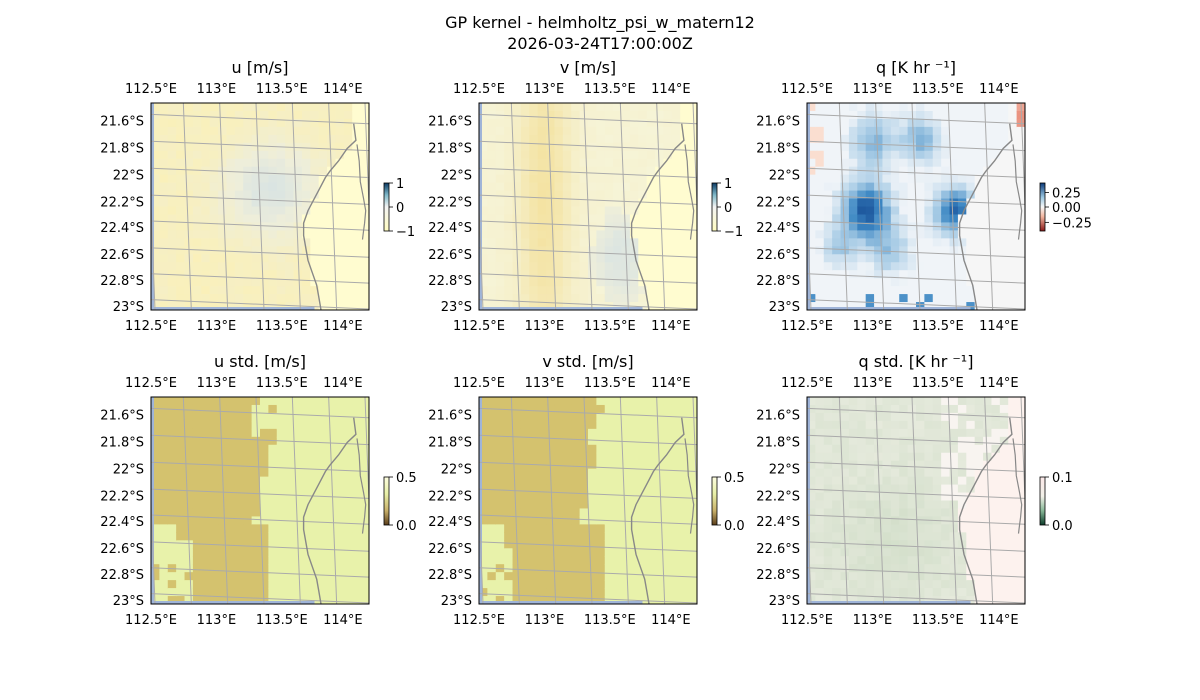  What do you see at coordinates (778, 575) in the screenshot?
I see `y-tick-label: 22.8°S` at bounding box center [778, 575].